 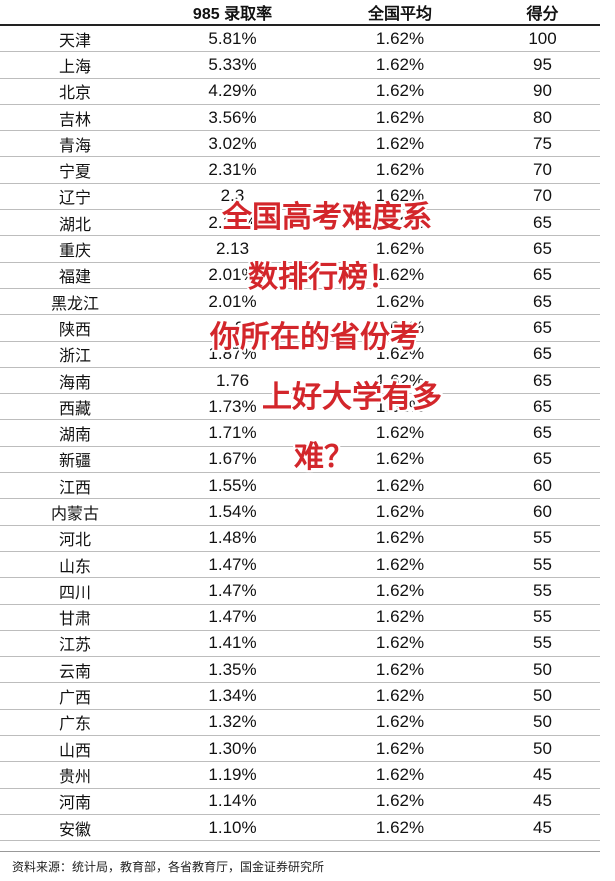 What do you see at coordinates (74, 671) in the screenshot?
I see `province-cell: 云南` at bounding box center [74, 671].